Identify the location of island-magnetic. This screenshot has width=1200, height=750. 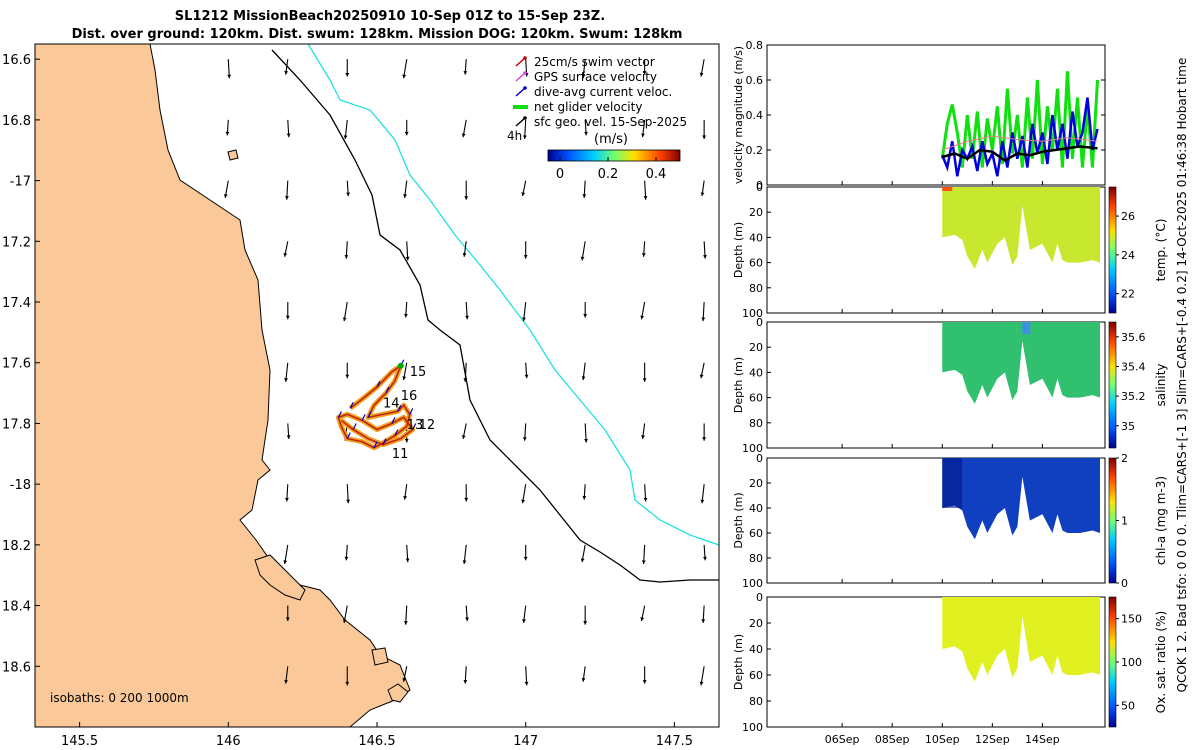
(398, 693).